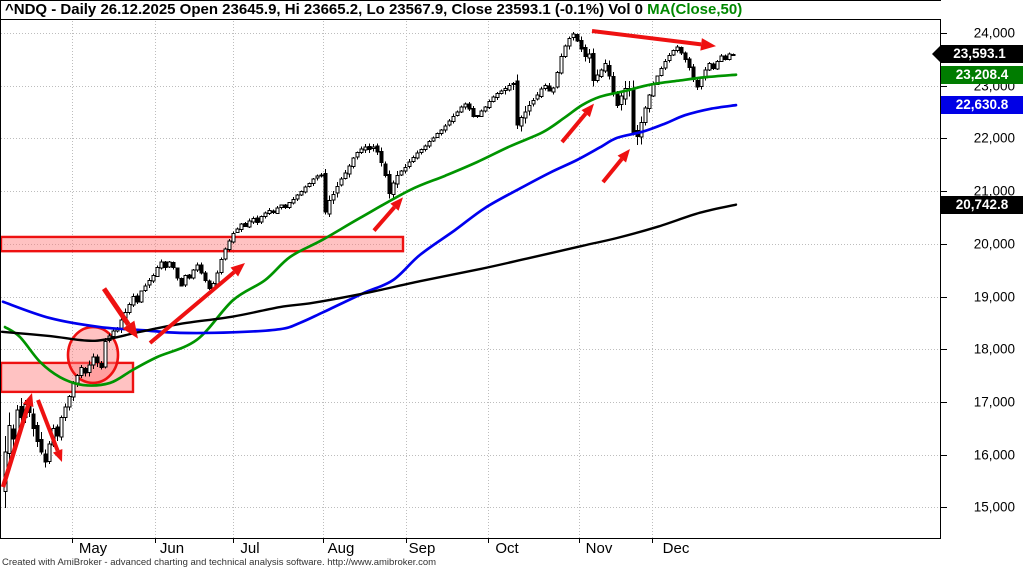 The image size is (1023, 572). Describe the element at coordinates (982, 105) in the screenshot. I see `ma100-price-tag: 22,630.8` at that location.